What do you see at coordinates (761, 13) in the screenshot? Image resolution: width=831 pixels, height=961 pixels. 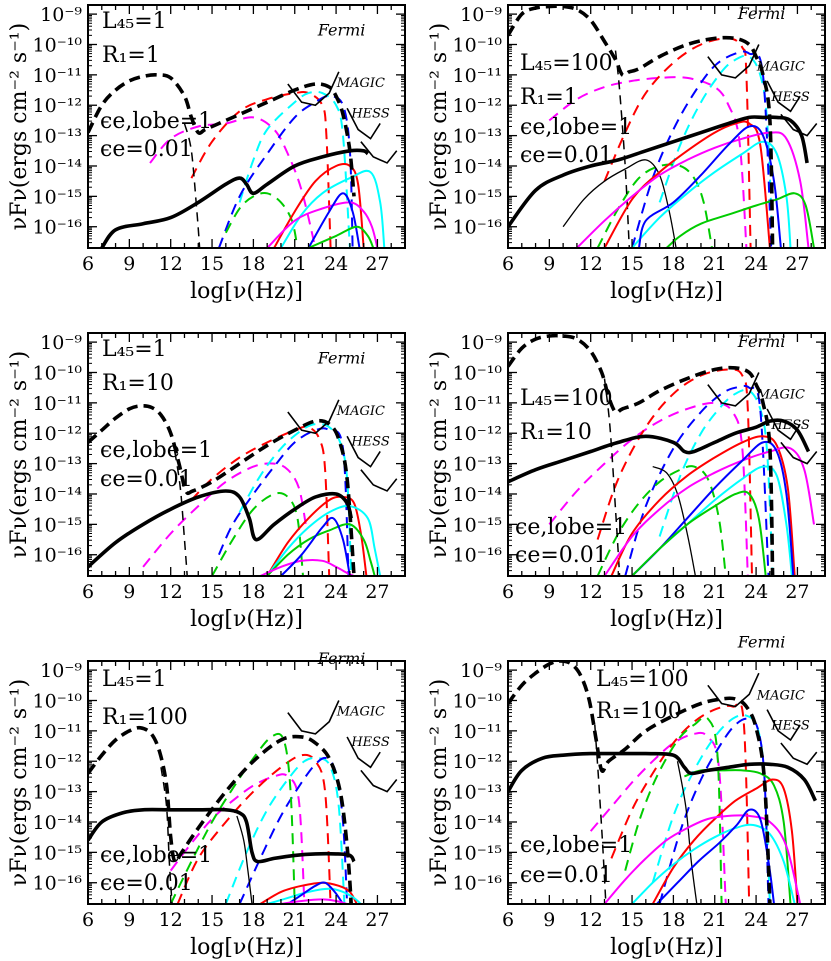 I see `instrument-label-fermi: Fermi` at bounding box center [761, 13].